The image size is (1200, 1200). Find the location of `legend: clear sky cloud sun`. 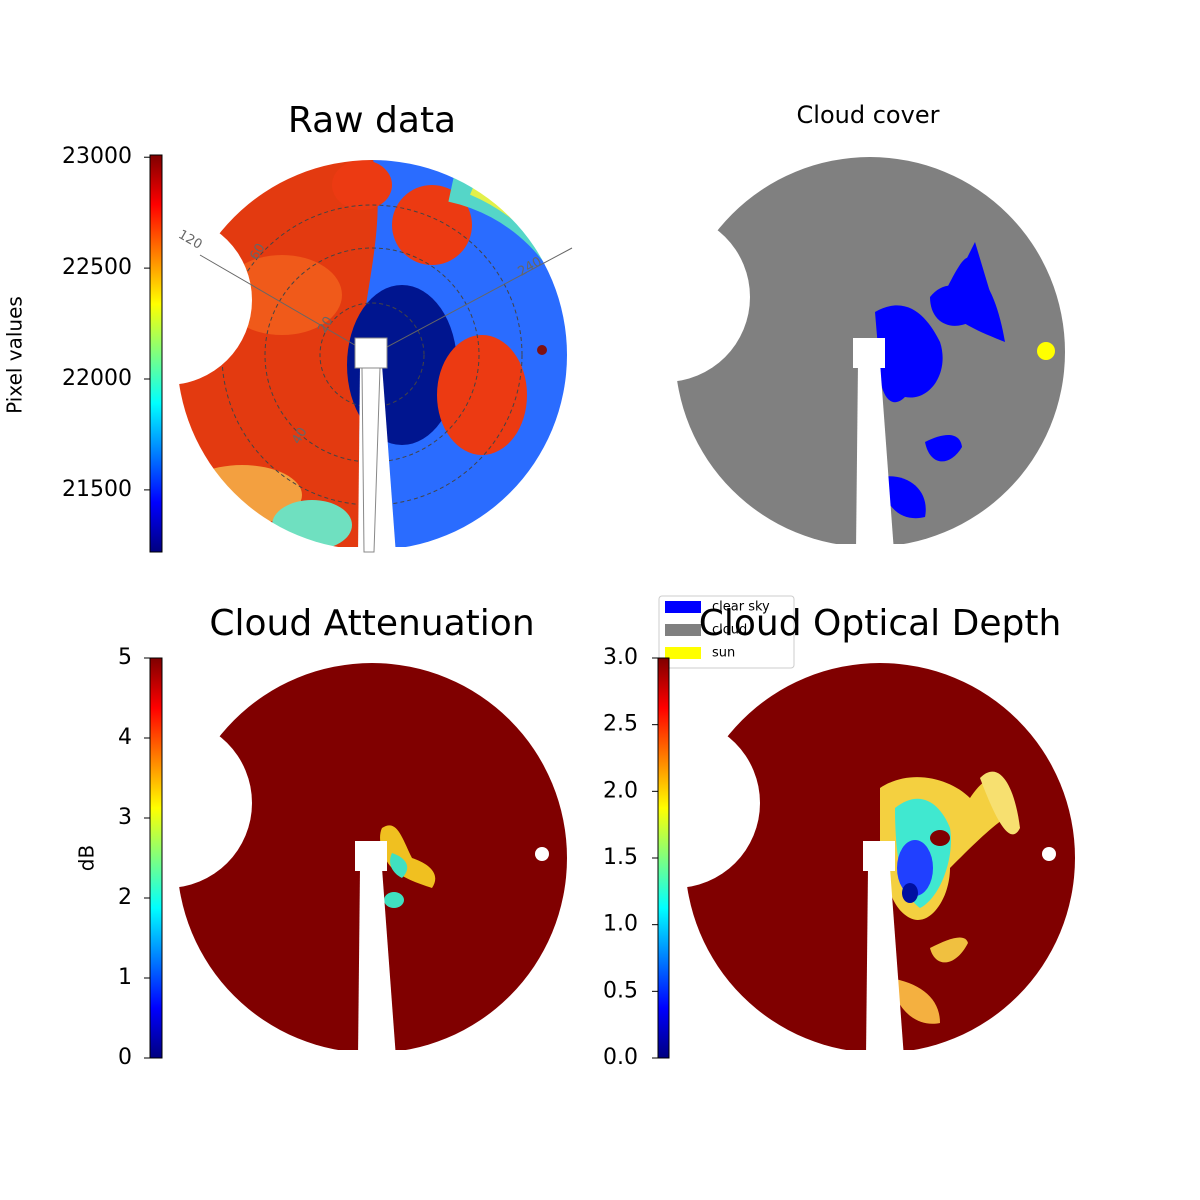

legend: clear sky cloud sun is located at coordinates (726, 632).